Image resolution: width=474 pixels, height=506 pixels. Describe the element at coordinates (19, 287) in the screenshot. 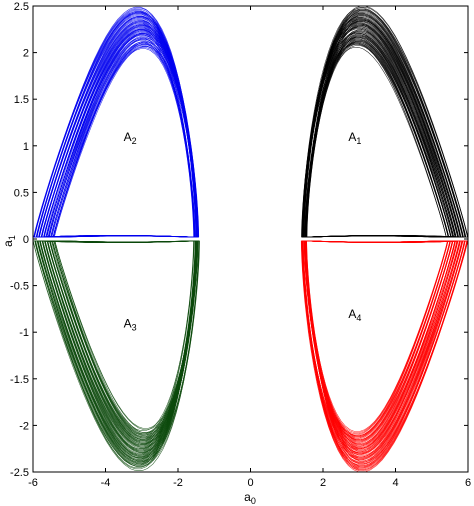

I see `y-tick-label-4: -0.5` at that location.